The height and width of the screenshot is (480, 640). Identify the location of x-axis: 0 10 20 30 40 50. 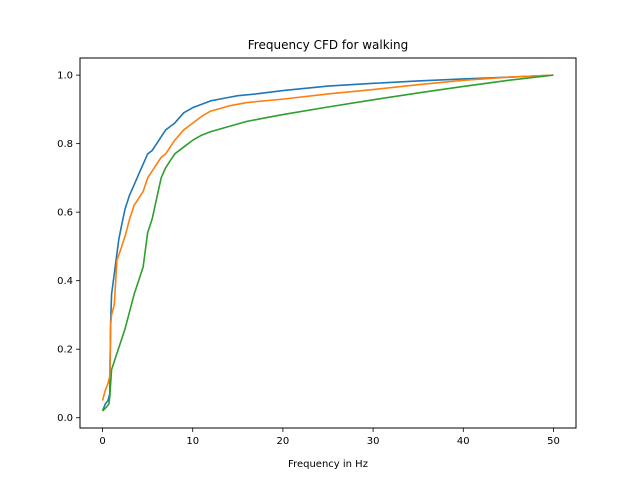
(329, 437).